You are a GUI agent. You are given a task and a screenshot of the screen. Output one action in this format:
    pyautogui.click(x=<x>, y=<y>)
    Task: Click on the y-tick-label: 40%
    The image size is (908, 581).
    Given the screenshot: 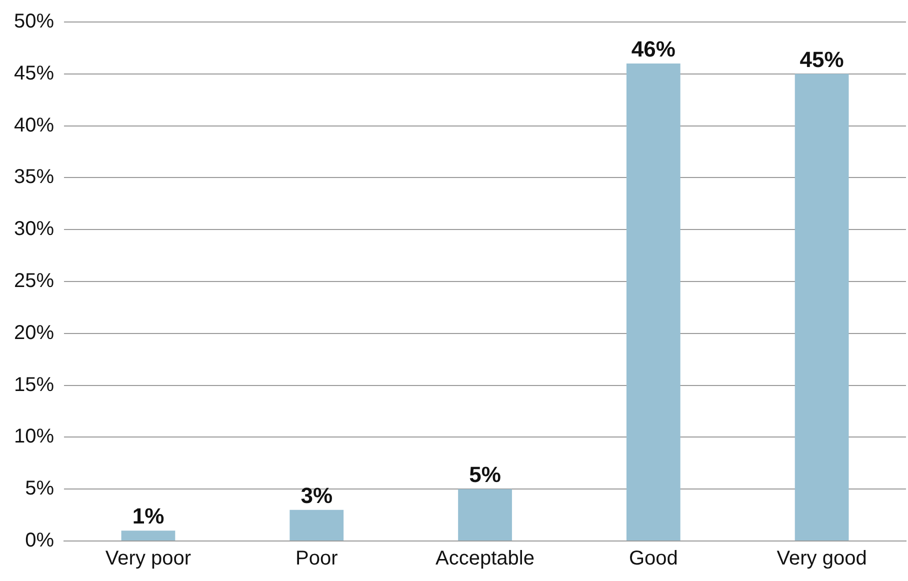 What is the action you would take?
    pyautogui.click(x=34, y=125)
    